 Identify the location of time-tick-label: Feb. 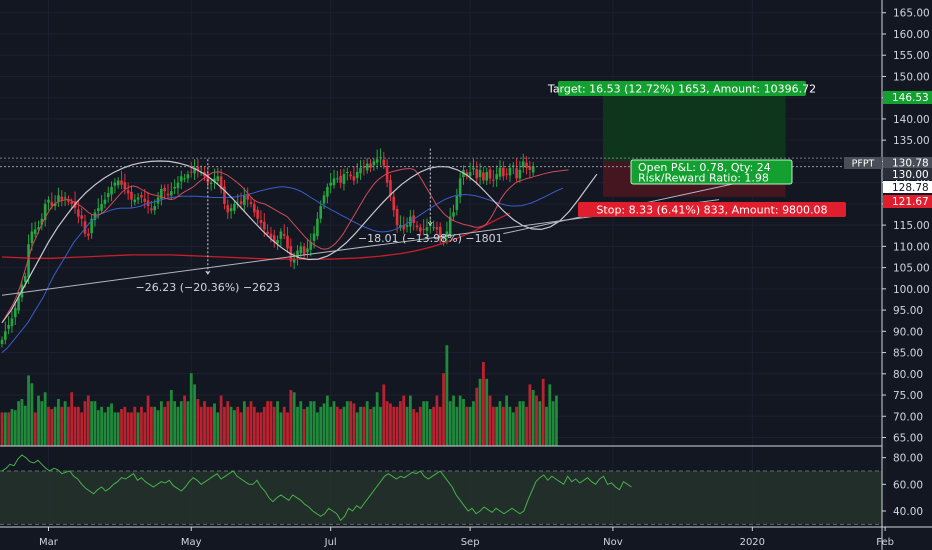
(885, 542).